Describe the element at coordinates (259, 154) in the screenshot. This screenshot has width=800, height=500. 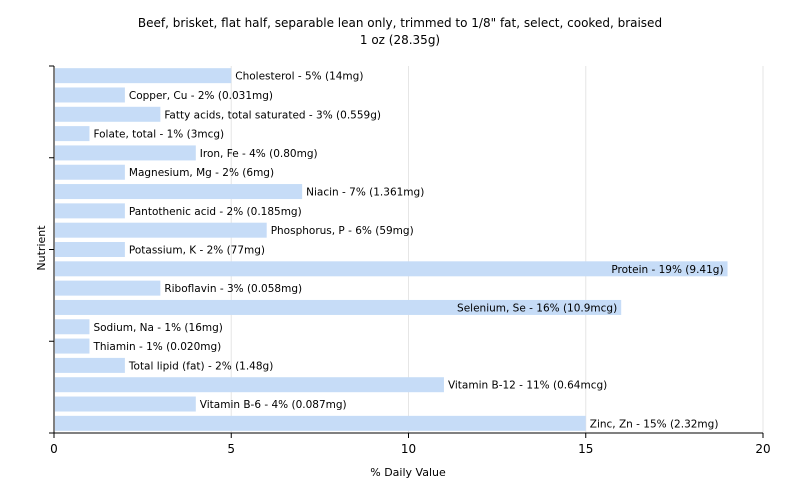
I see `bar-label-4: Iron, Fe - 4% (0.80mg)` at that location.